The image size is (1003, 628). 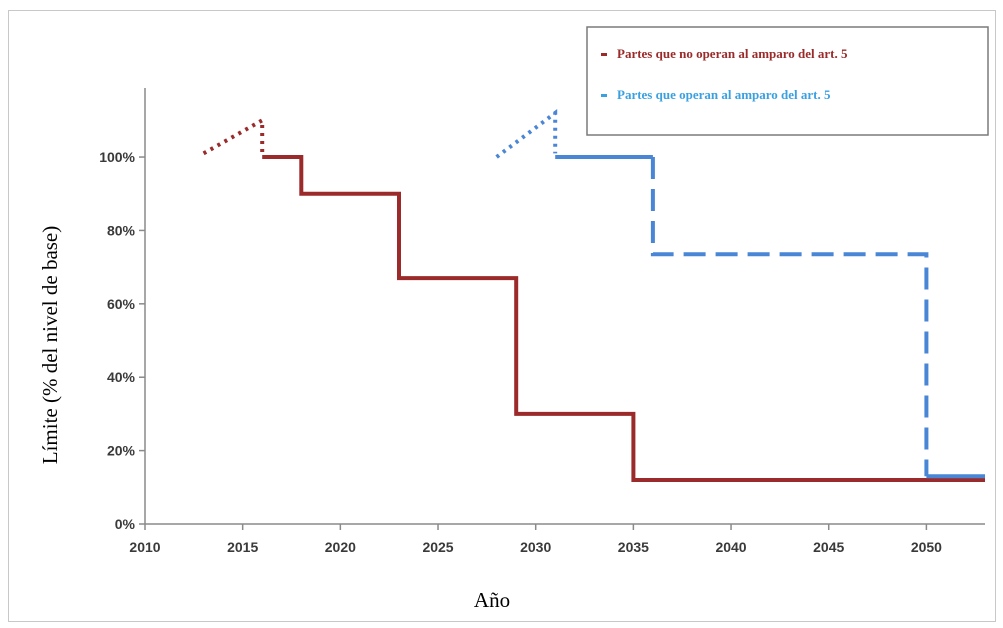 I want to click on x-ticks: 2010 2015 2020 2025 2030 2035 2040 2045 2050, so click(x=535, y=539).